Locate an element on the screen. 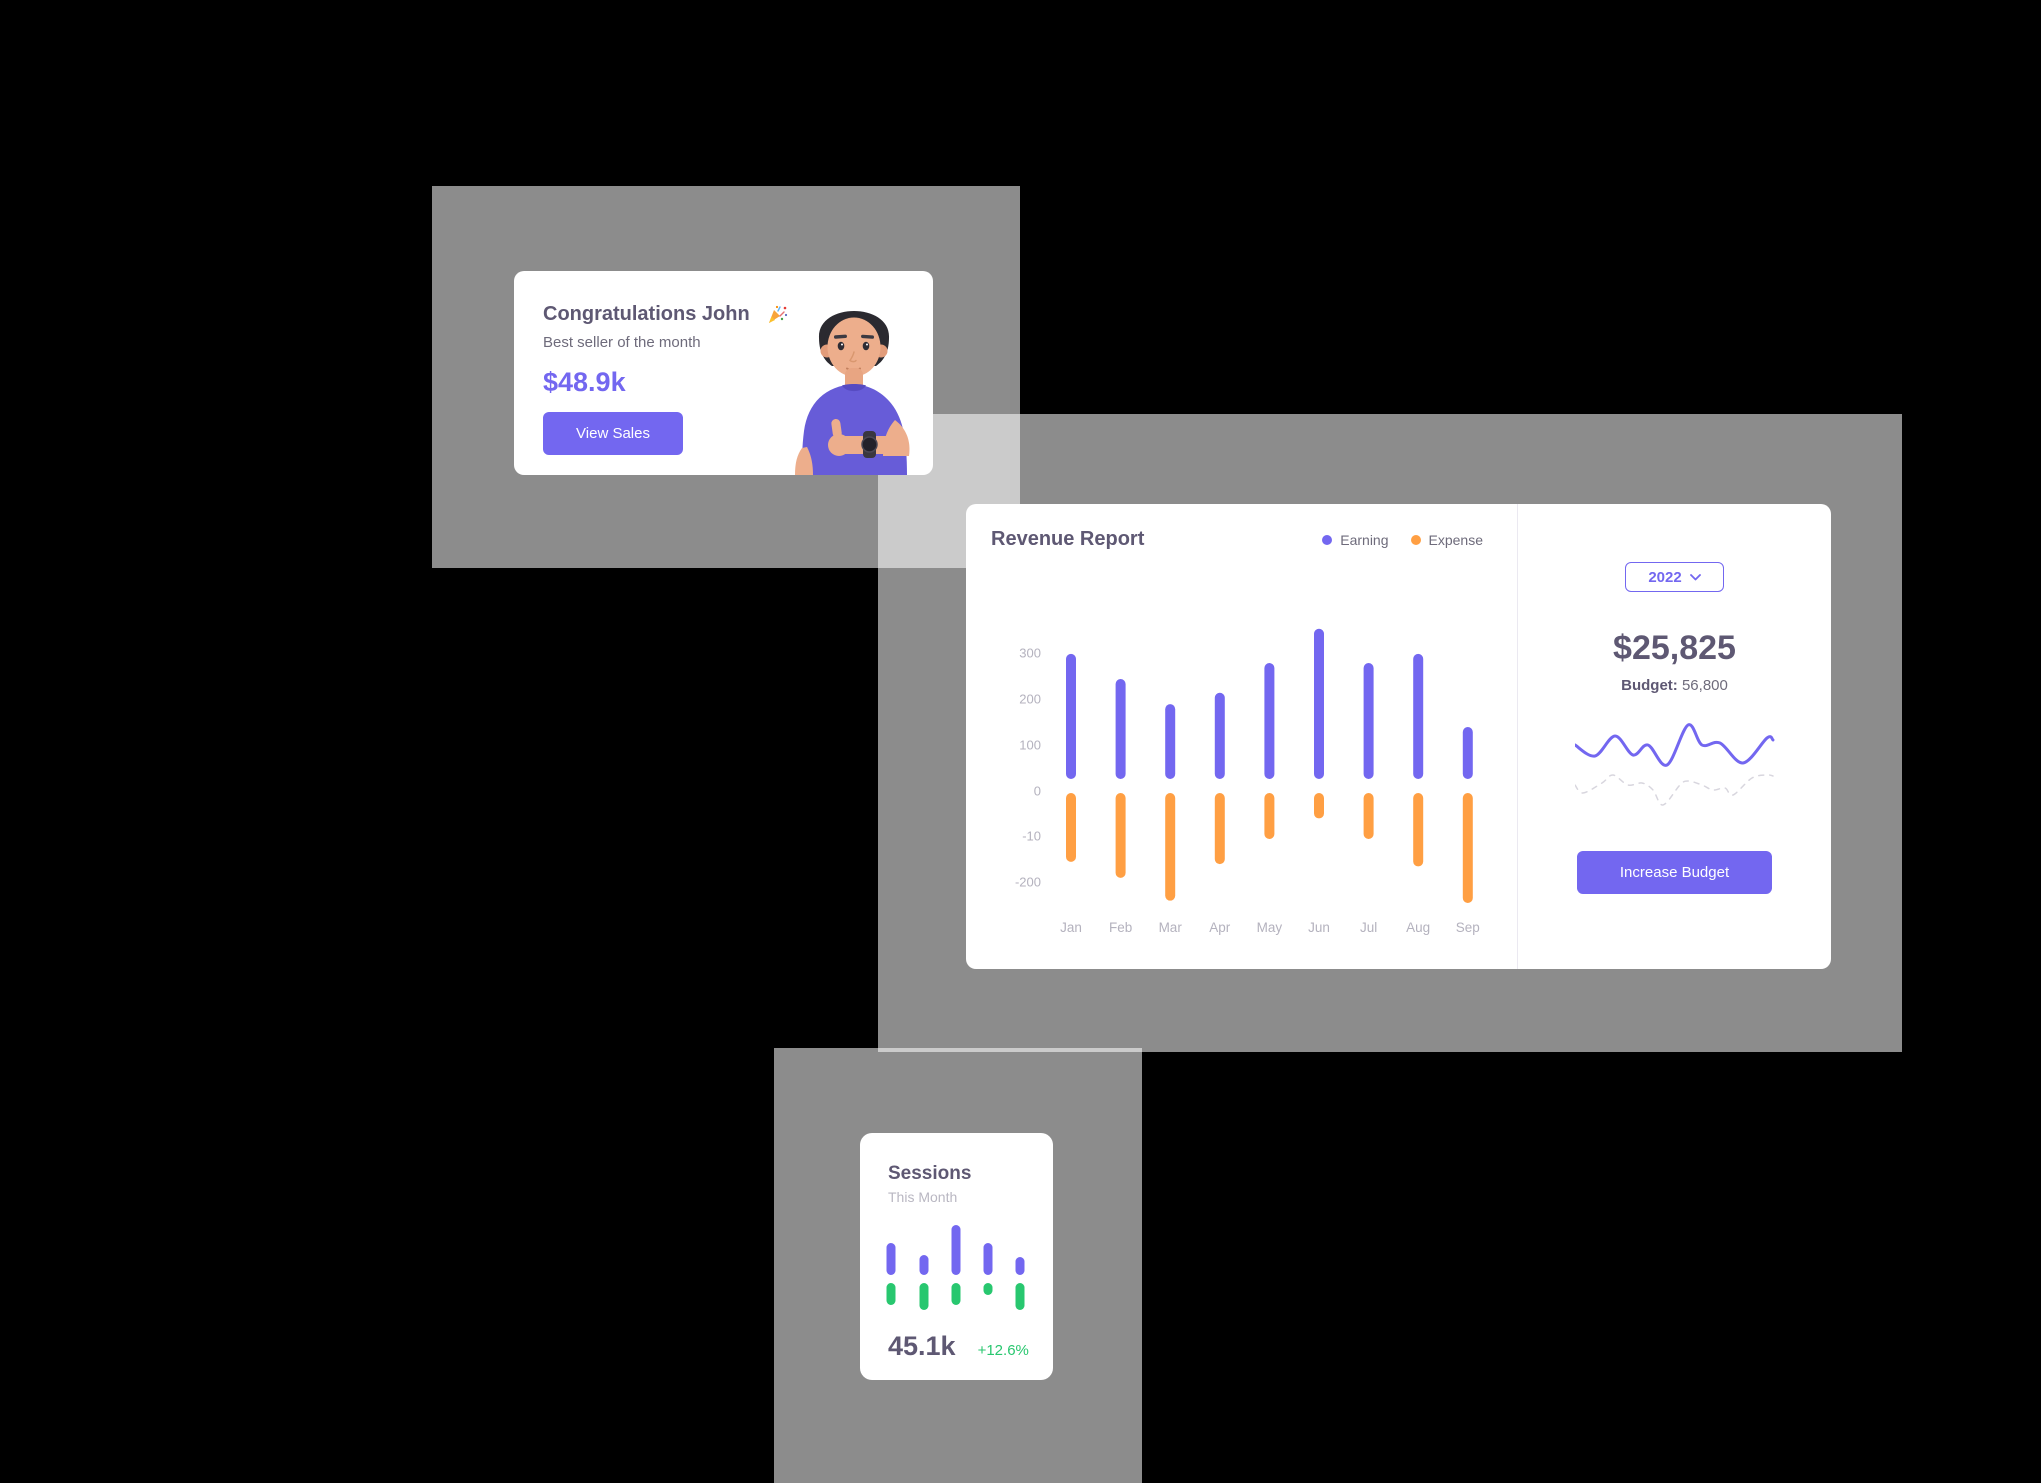 The width and height of the screenshot is (2041, 1483). party-popper-icon is located at coordinates (777, 314).